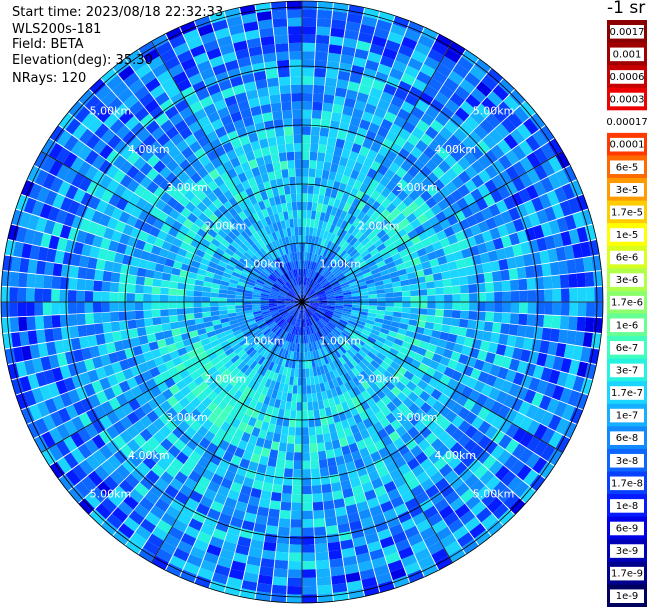 The width and height of the screenshot is (647, 607). I want to click on colorbar-tick-label: 3e-6, so click(627, 280).